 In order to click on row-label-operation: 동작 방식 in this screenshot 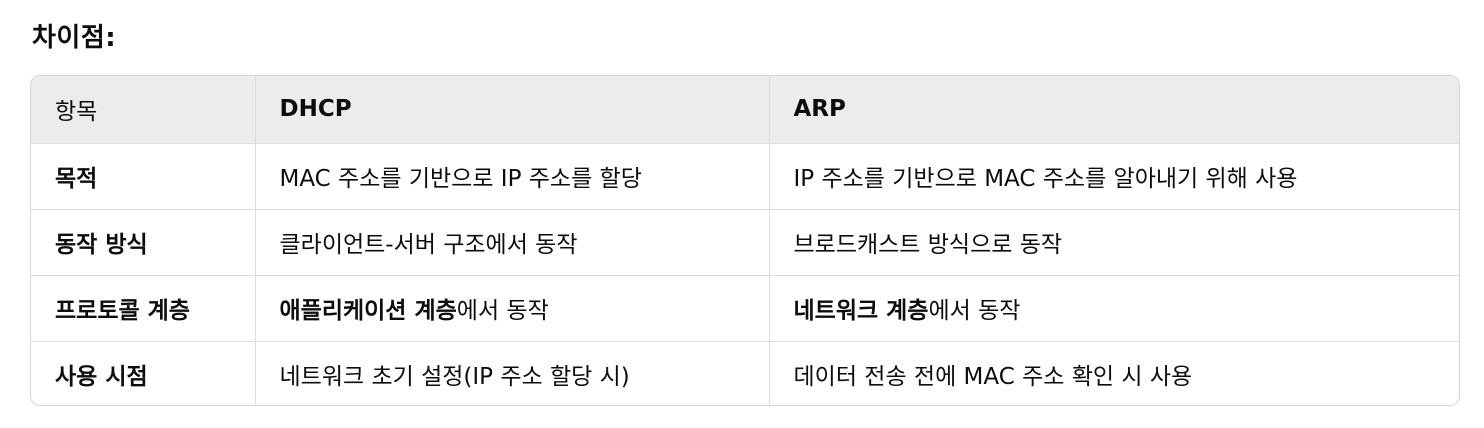, I will do `click(143, 242)`.